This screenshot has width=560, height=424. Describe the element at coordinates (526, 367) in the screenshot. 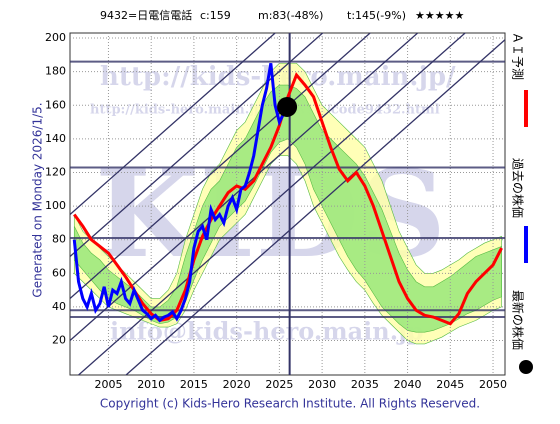

I see `legend-swatch` at that location.